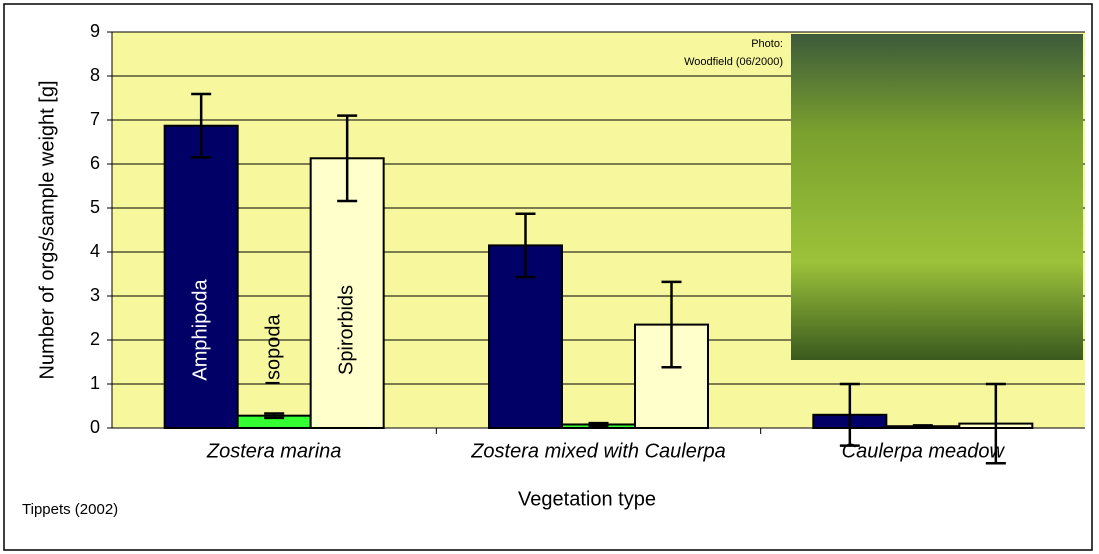  What do you see at coordinates (95, 339) in the screenshot?
I see `y-tick-label: 2` at bounding box center [95, 339].